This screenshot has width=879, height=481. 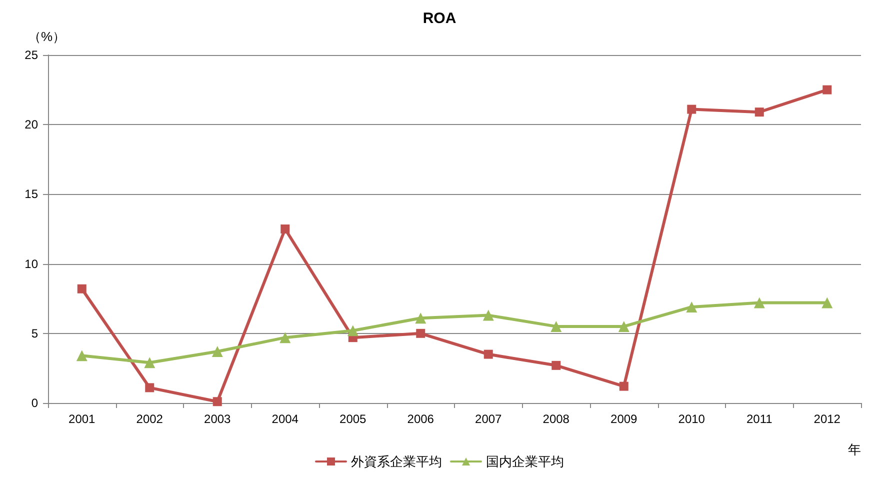 I want to click on x-tick-label: 2001, so click(x=82, y=419).